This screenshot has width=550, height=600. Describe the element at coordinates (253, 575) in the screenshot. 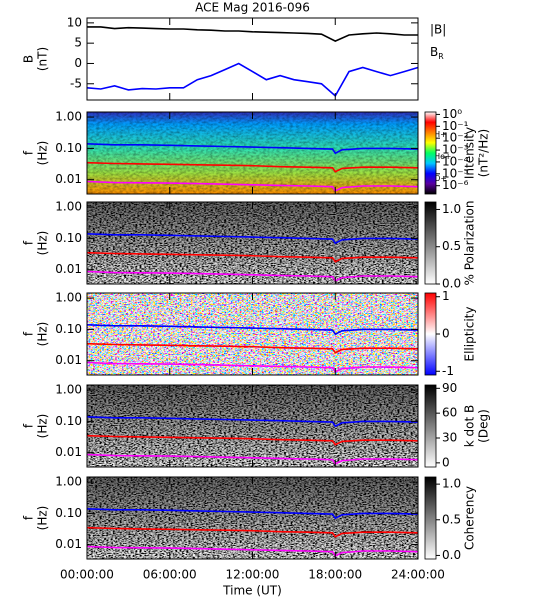

I see `x-tick-label: 12:00:00` at that location.